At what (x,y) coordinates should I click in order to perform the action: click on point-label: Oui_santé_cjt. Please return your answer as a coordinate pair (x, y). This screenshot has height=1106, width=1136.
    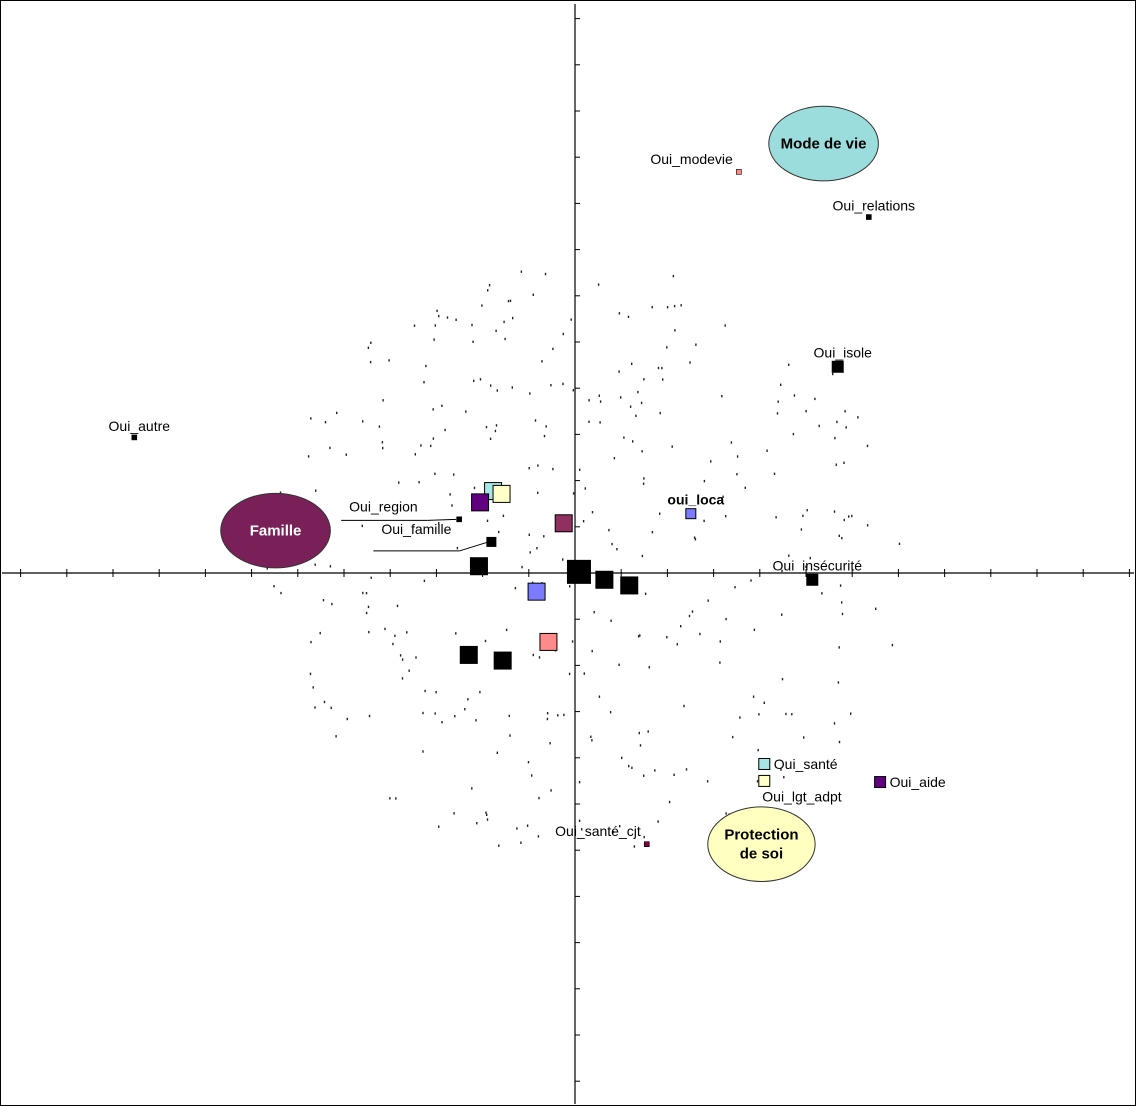
    Looking at the image, I should click on (598, 831).